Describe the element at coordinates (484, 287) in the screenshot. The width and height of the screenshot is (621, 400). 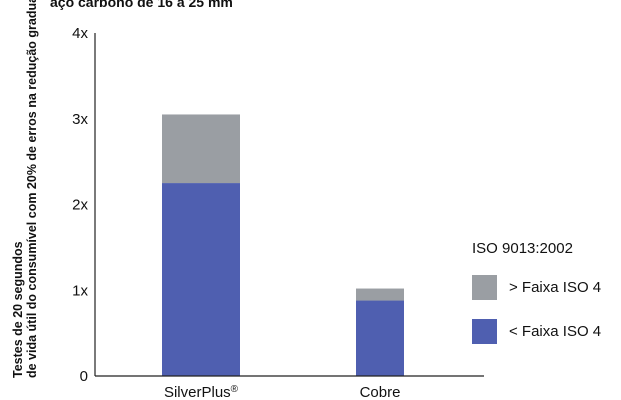
I see `legend-swatch-above` at that location.